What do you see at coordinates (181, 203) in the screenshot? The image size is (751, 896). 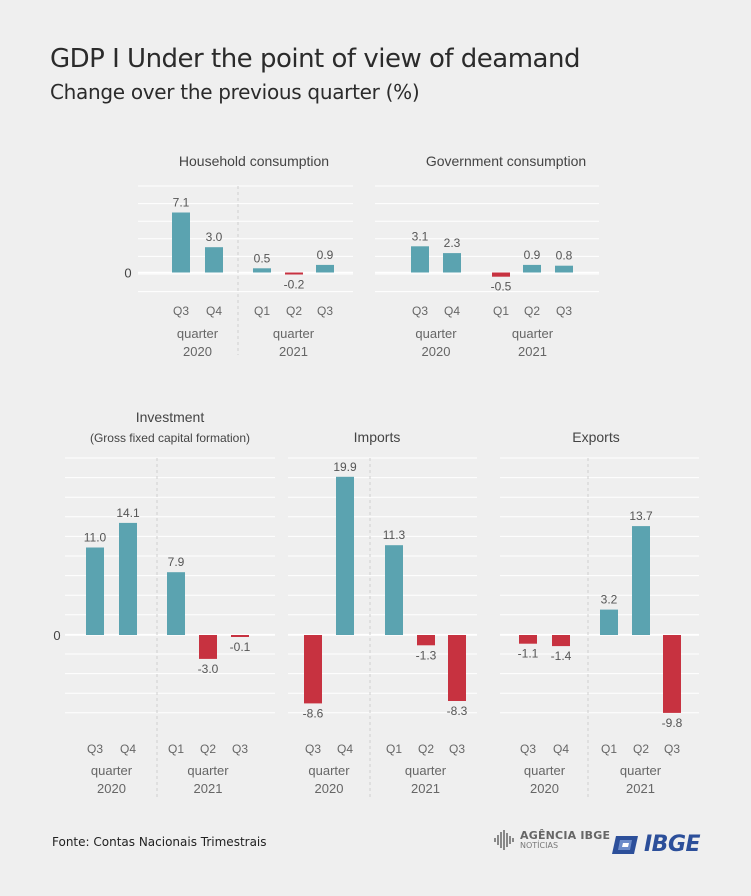 I see `data-label: 7.1` at bounding box center [181, 203].